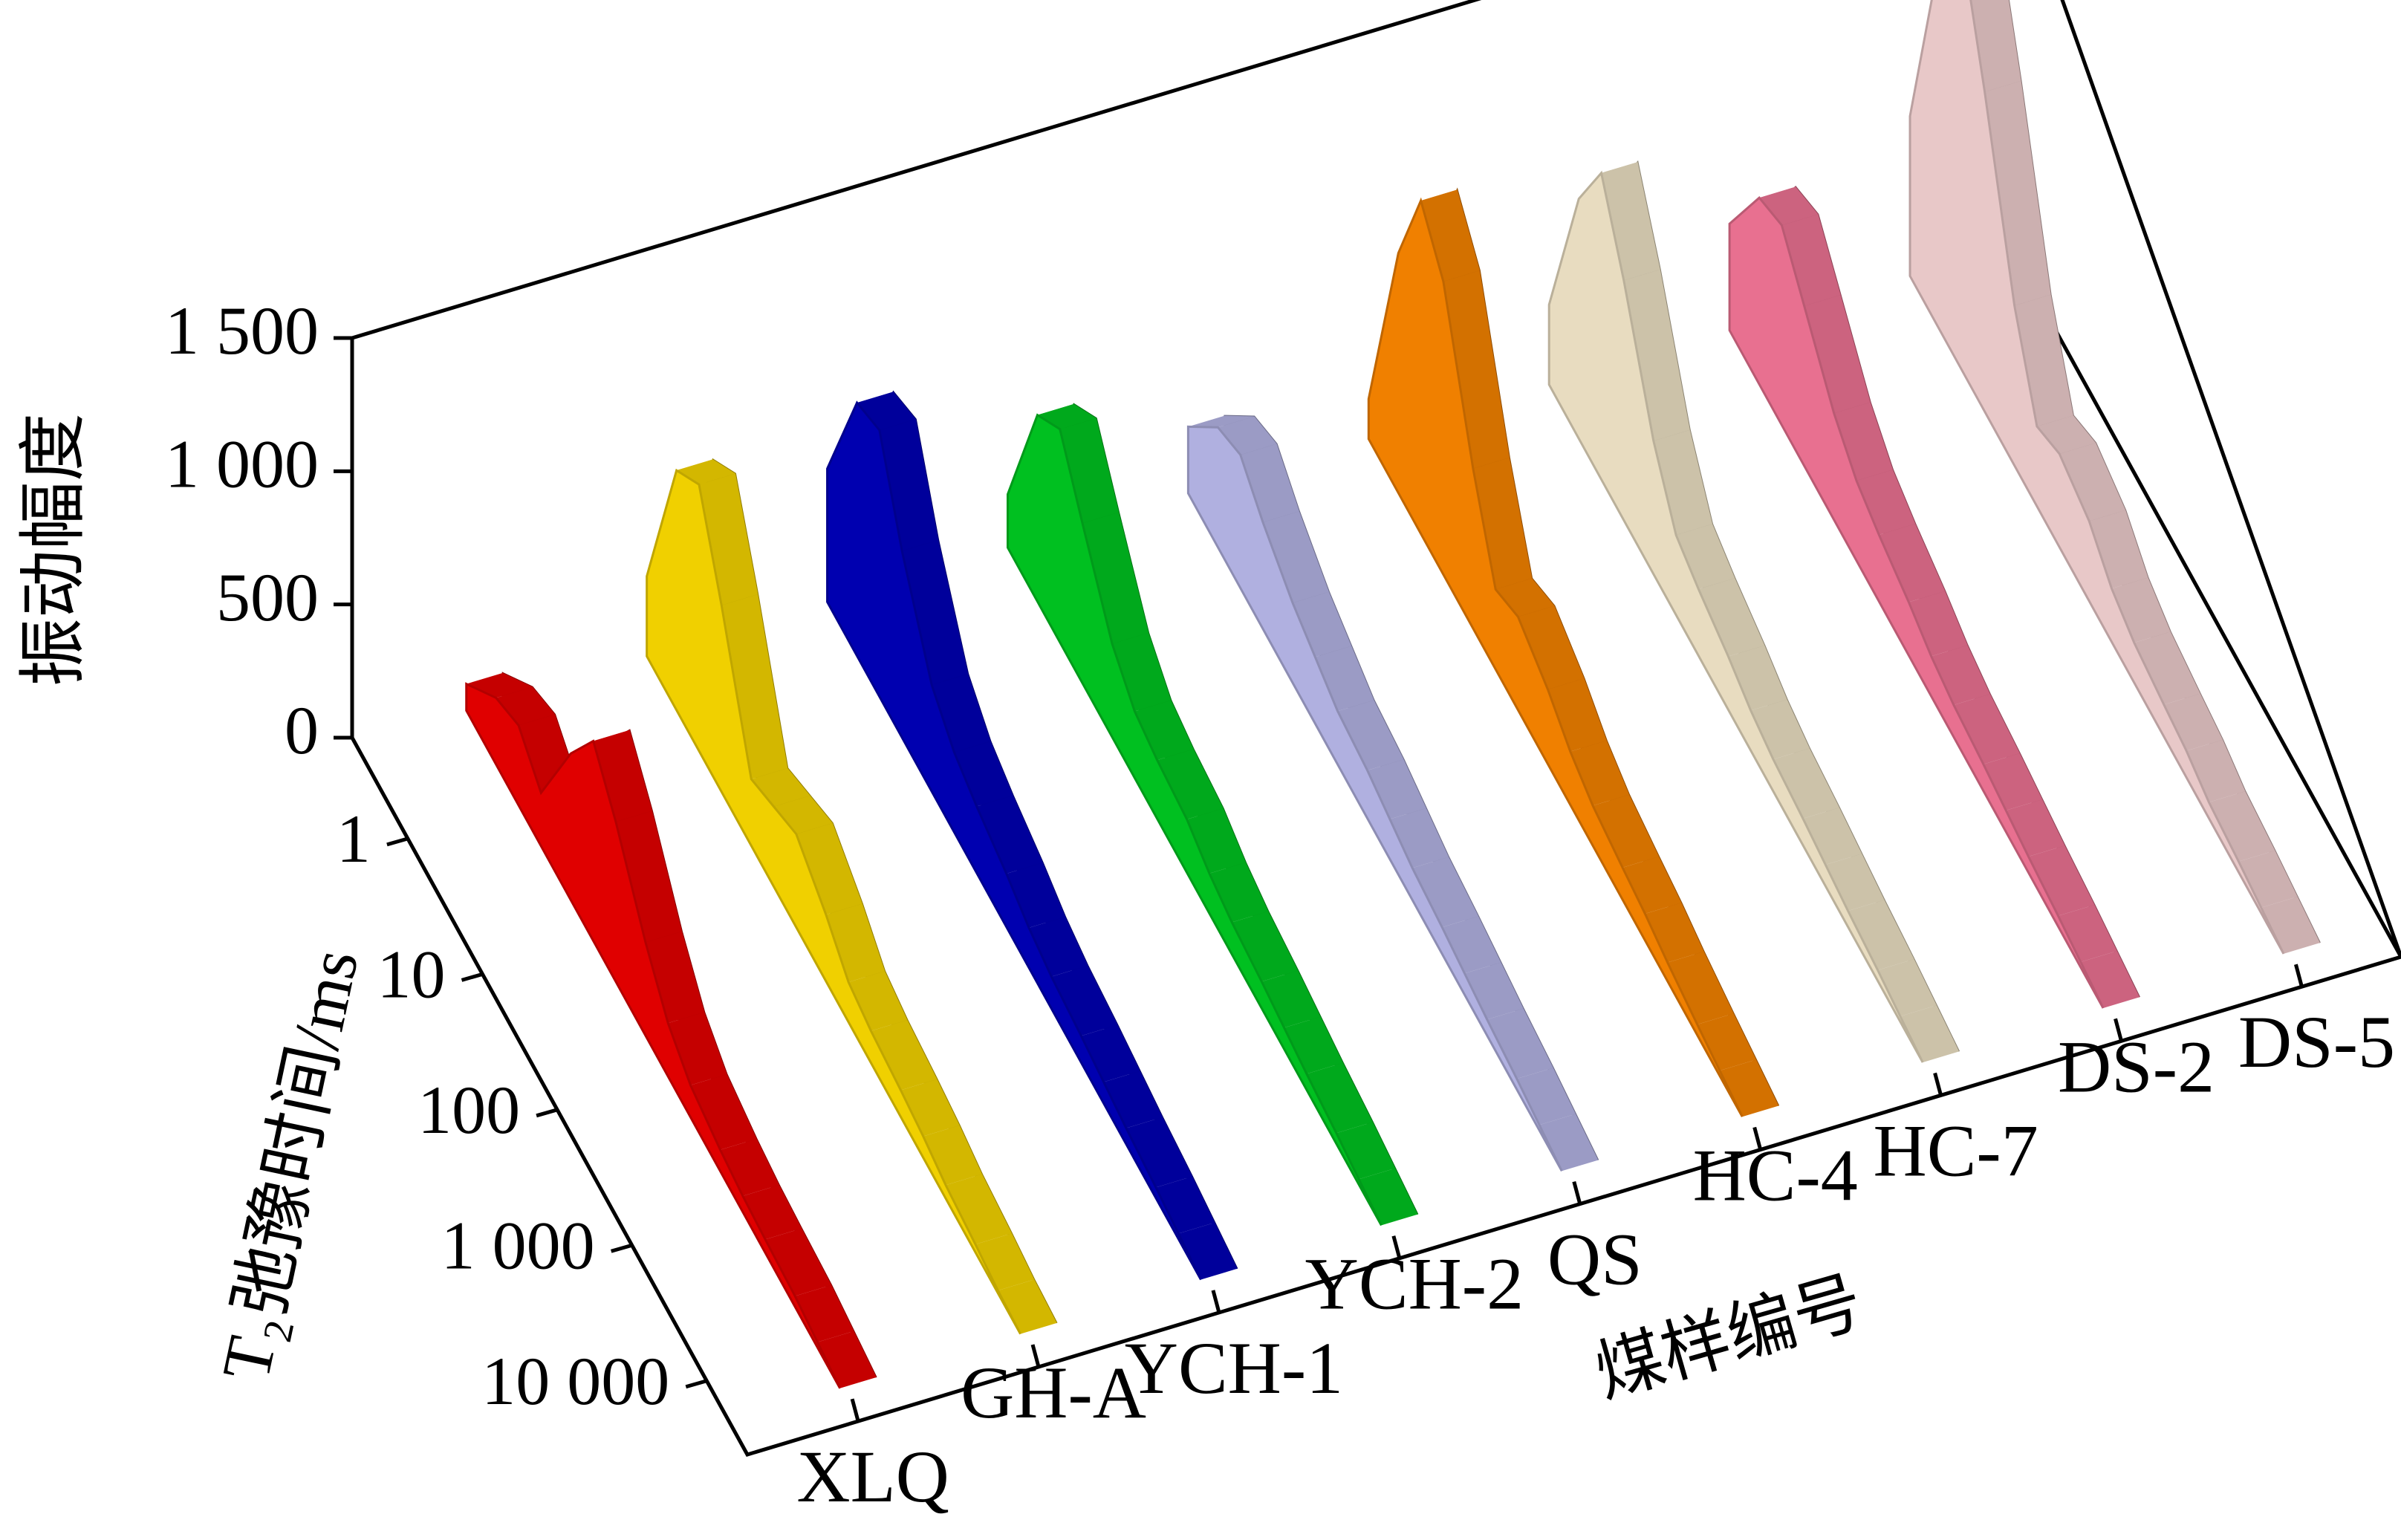 The image size is (2401, 1540). What do you see at coordinates (302, 730) in the screenshot?
I see `z-tick-label: 0` at bounding box center [302, 730].